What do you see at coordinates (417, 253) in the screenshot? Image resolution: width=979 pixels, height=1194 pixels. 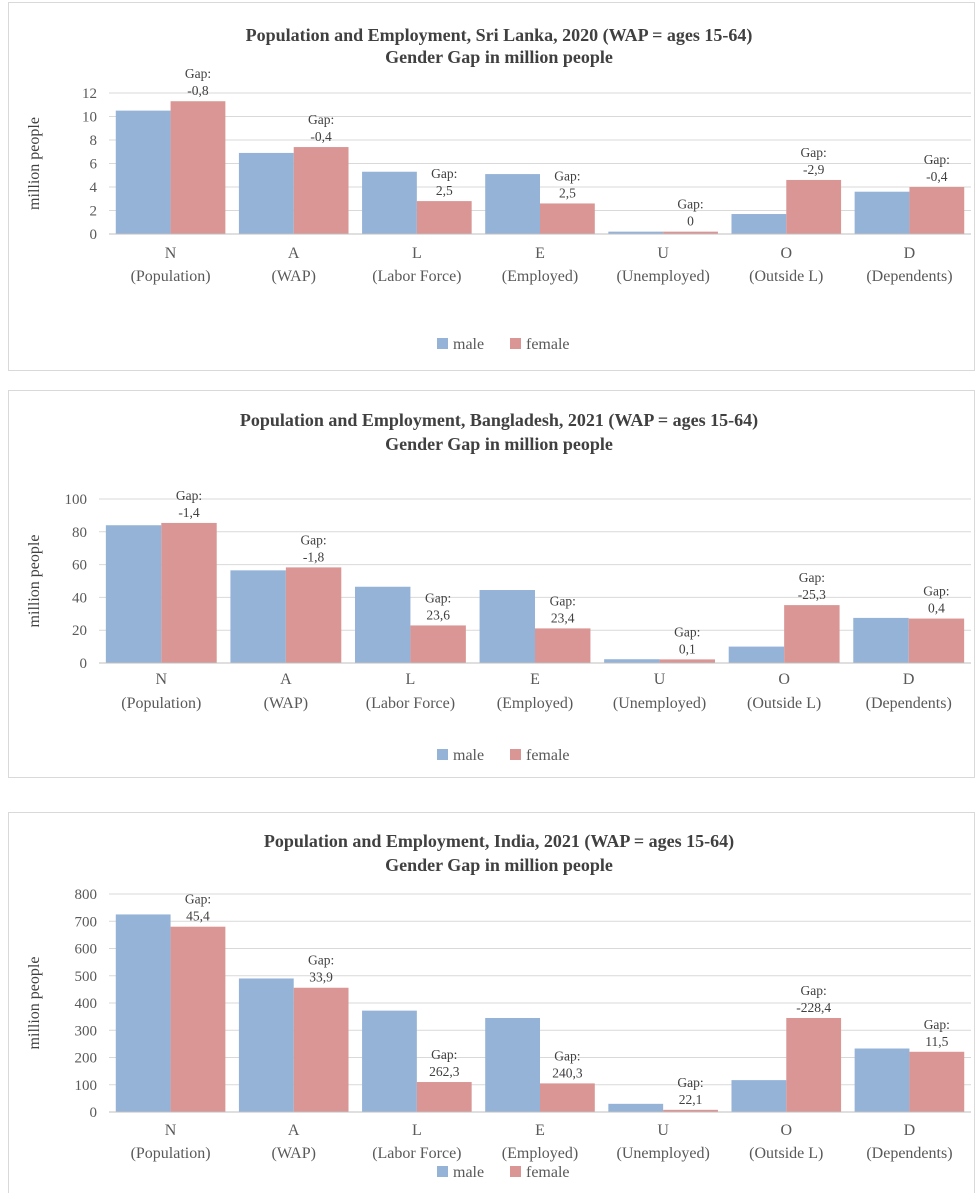 I see `x-tick-label: L` at bounding box center [417, 253].